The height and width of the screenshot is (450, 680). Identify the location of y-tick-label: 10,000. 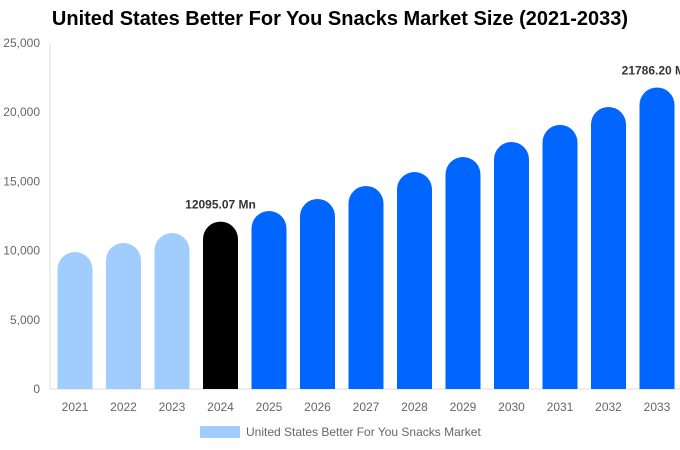
(21, 251).